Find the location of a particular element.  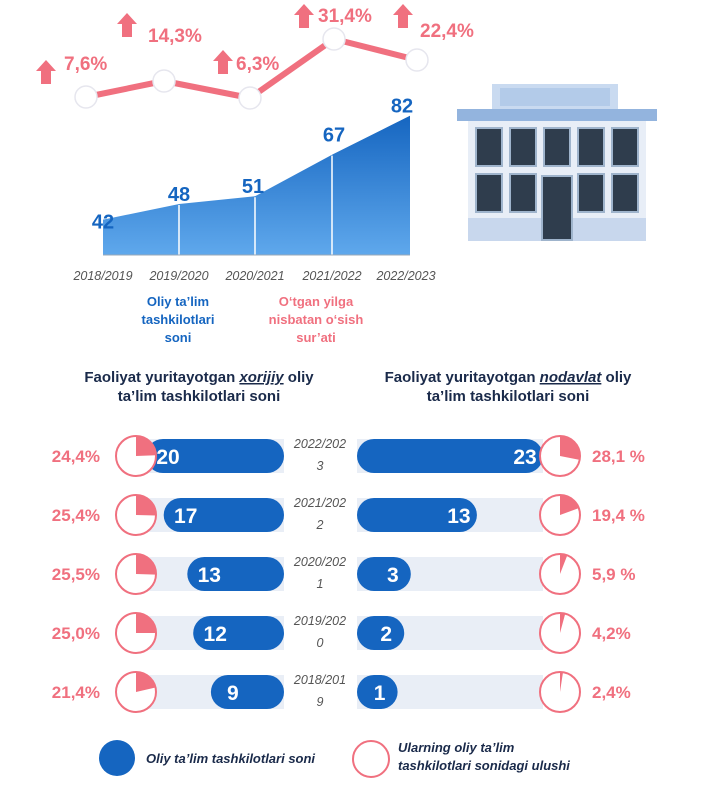

x-tick-label: 2018/2019 is located at coordinates (102, 276).